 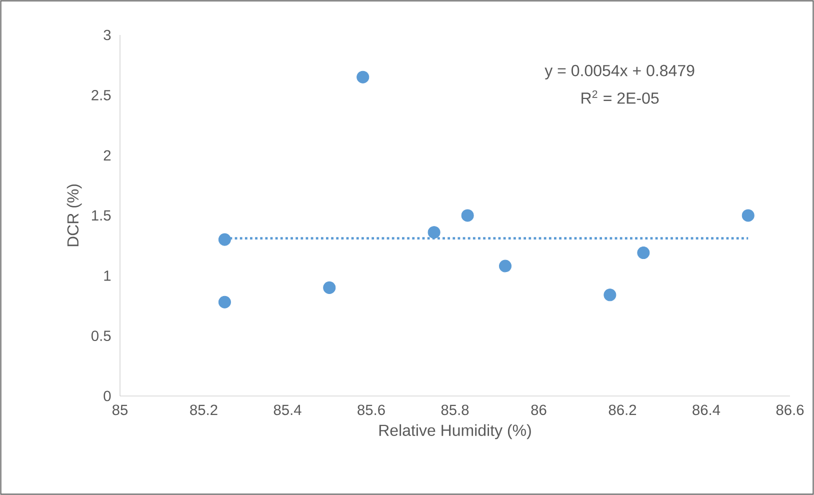 What do you see at coordinates (101, 95) in the screenshot?
I see `y-tick-label: 2.5` at bounding box center [101, 95].